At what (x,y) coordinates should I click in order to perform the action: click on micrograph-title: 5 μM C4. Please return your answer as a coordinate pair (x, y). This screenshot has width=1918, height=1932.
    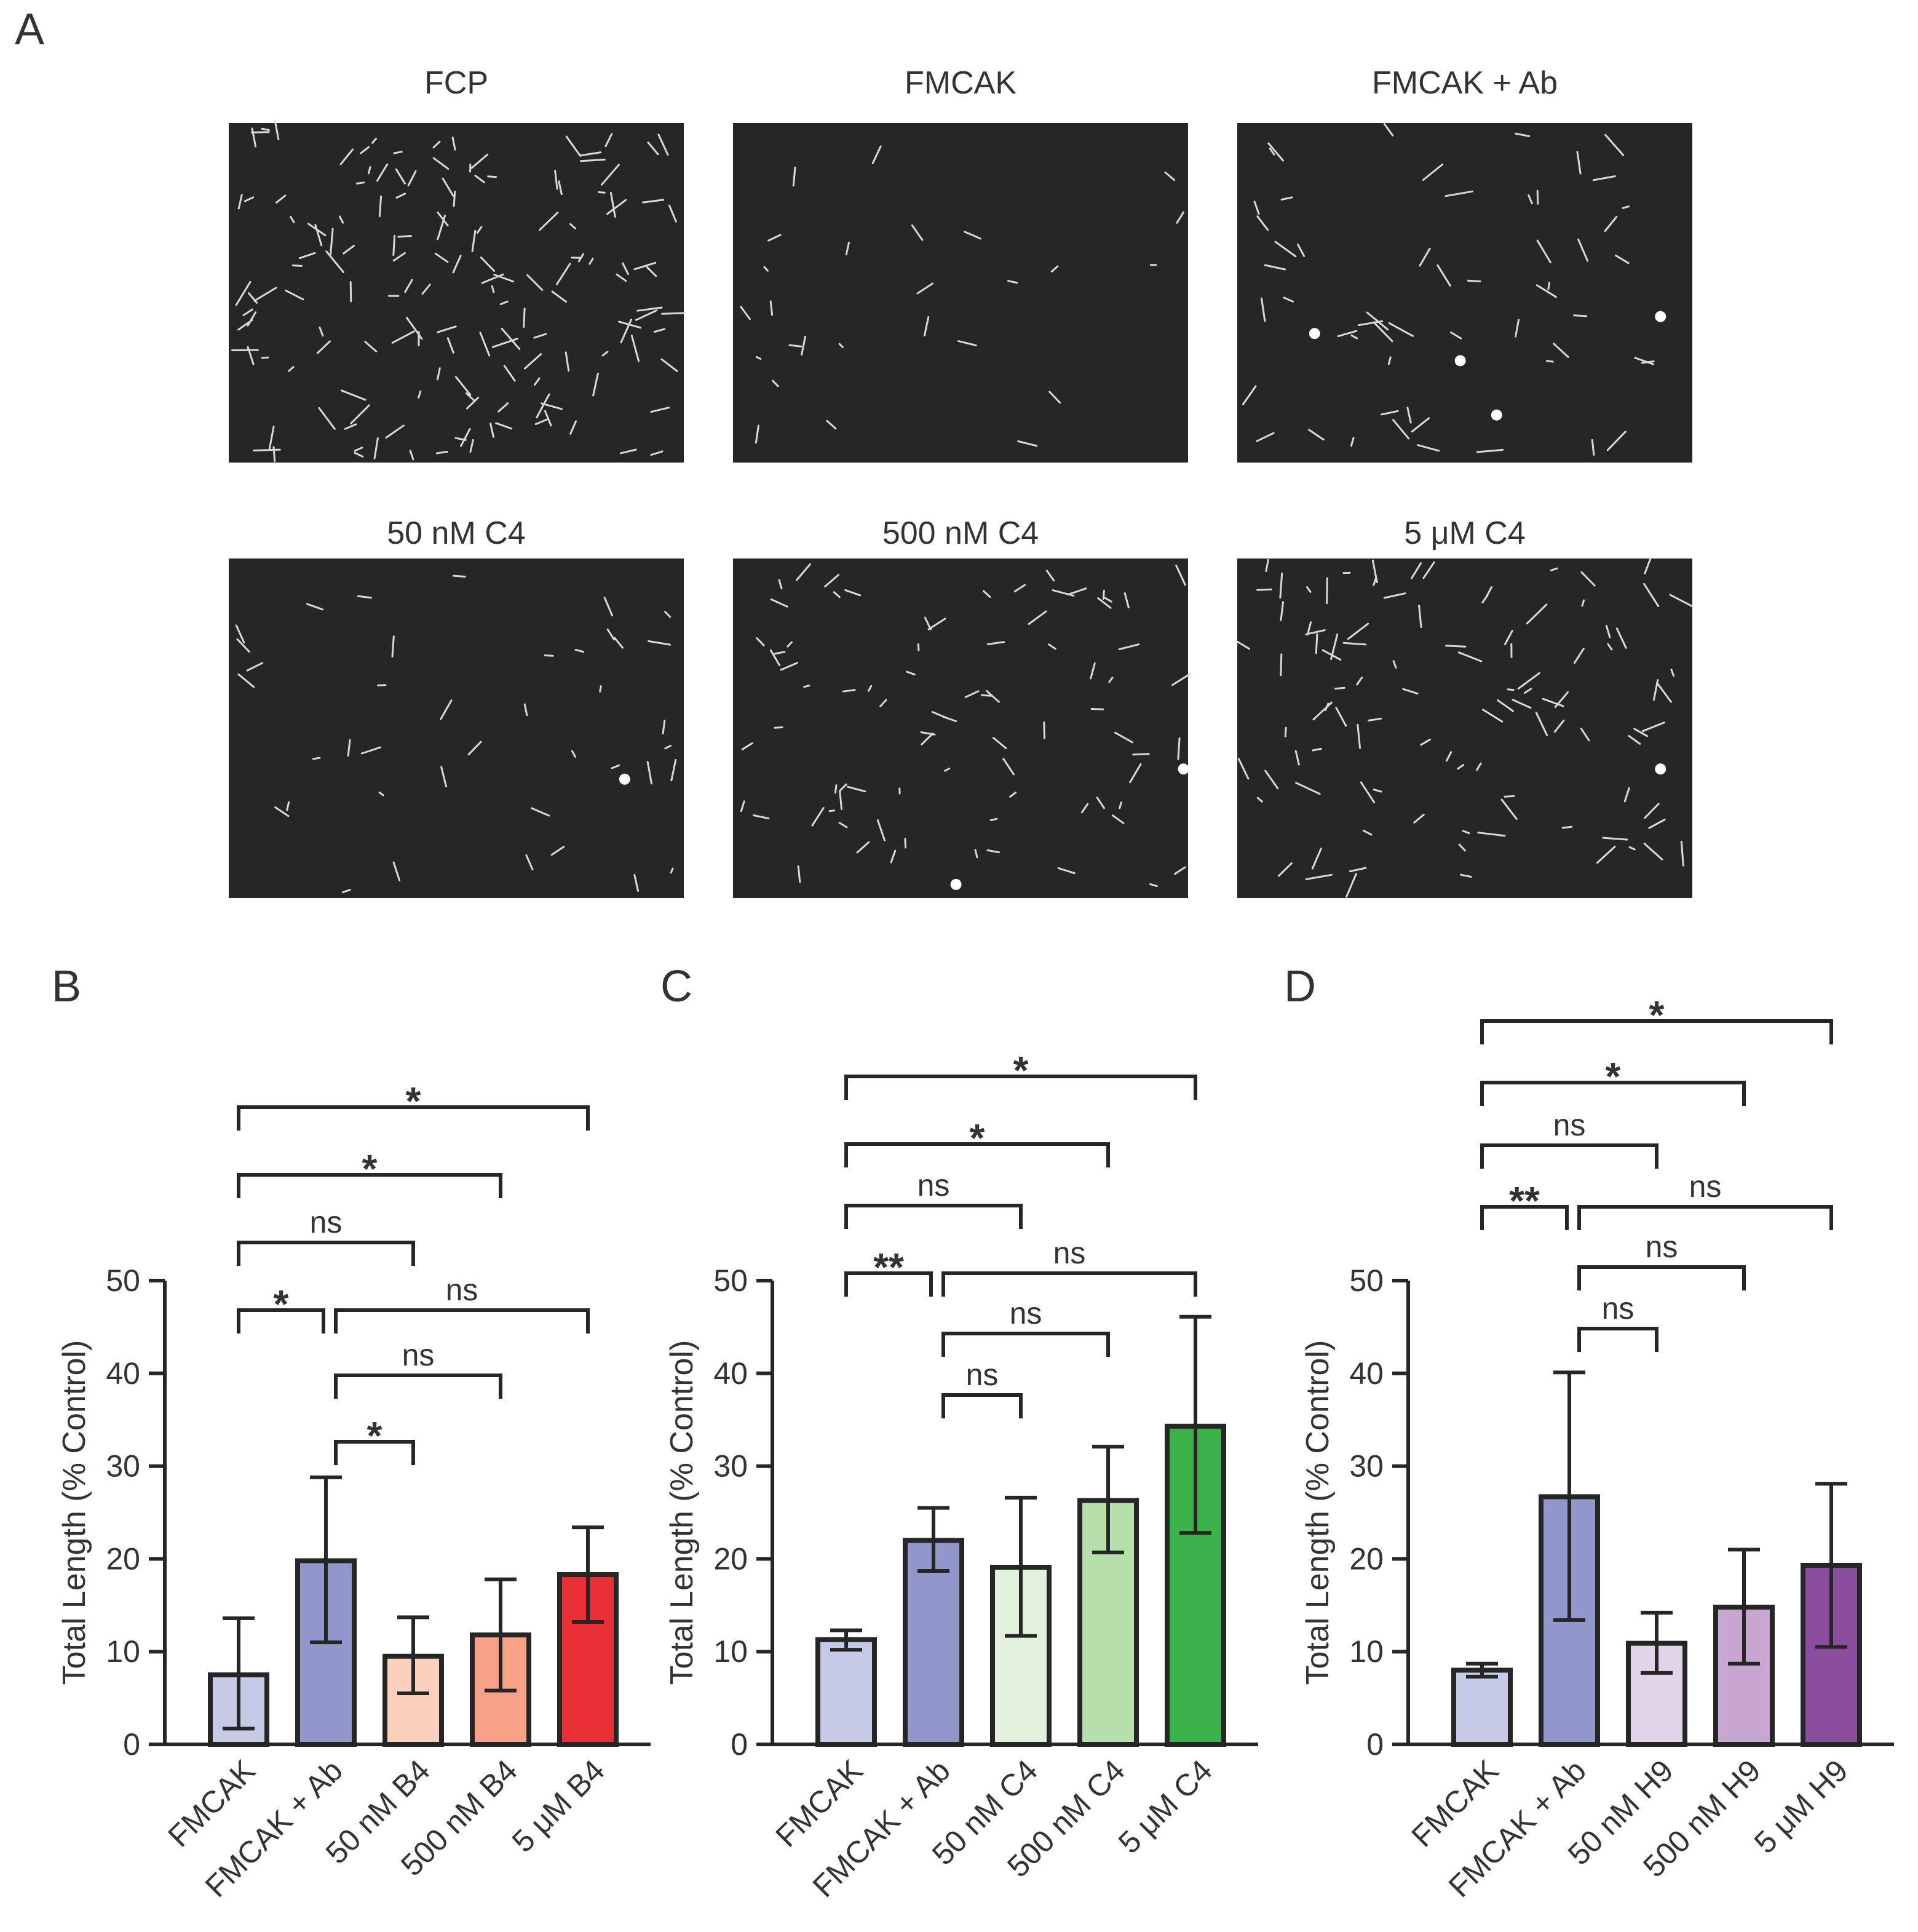
    Looking at the image, I should click on (1465, 533).